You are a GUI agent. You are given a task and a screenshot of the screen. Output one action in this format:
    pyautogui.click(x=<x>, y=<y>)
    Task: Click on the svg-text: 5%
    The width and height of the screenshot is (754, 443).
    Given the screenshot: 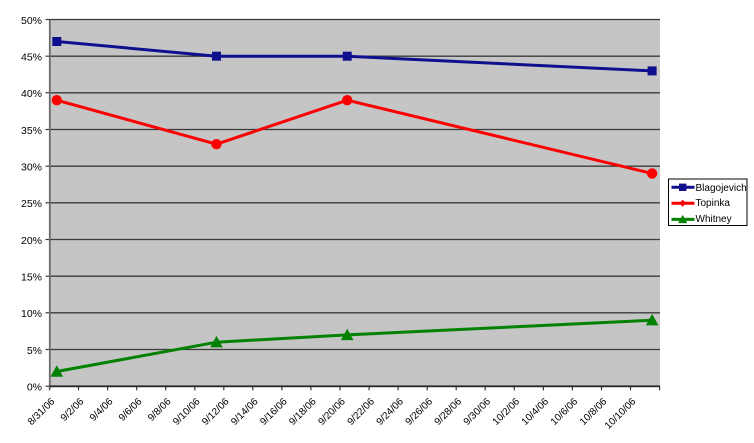 What is the action you would take?
    pyautogui.click(x=34, y=351)
    